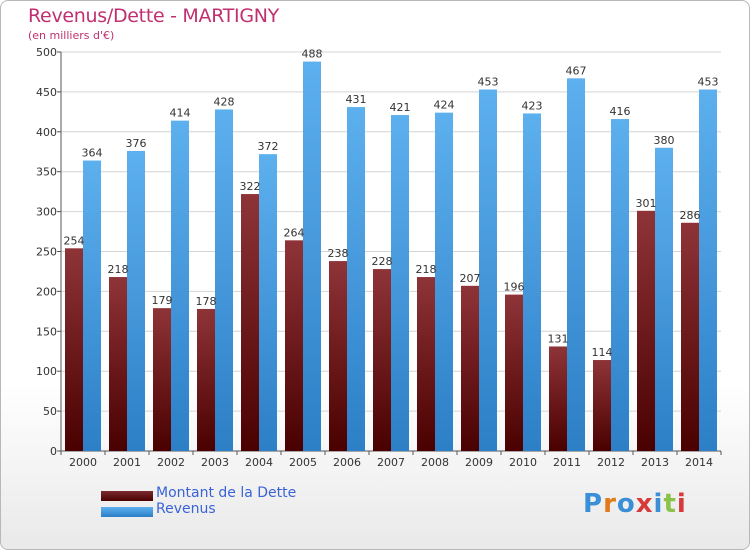 Image resolution: width=750 pixels, height=550 pixels. I want to click on y-tick-label: 0, so click(53, 451).